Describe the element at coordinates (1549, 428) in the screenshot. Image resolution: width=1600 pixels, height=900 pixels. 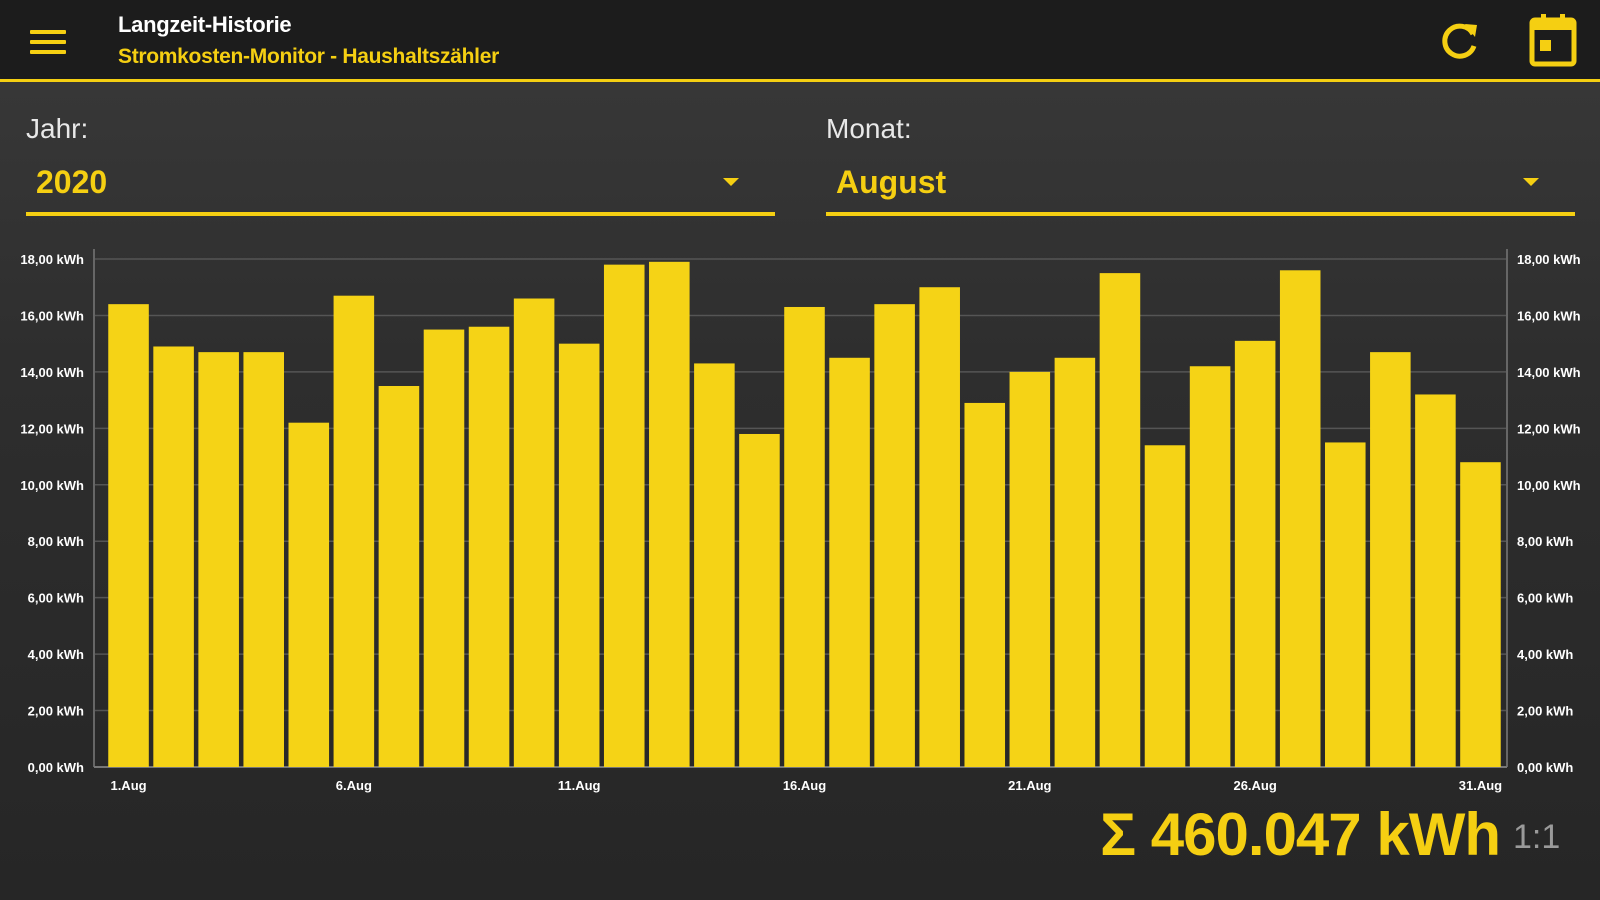
I see `y-tick-label-right: 12,00 kWh` at that location.